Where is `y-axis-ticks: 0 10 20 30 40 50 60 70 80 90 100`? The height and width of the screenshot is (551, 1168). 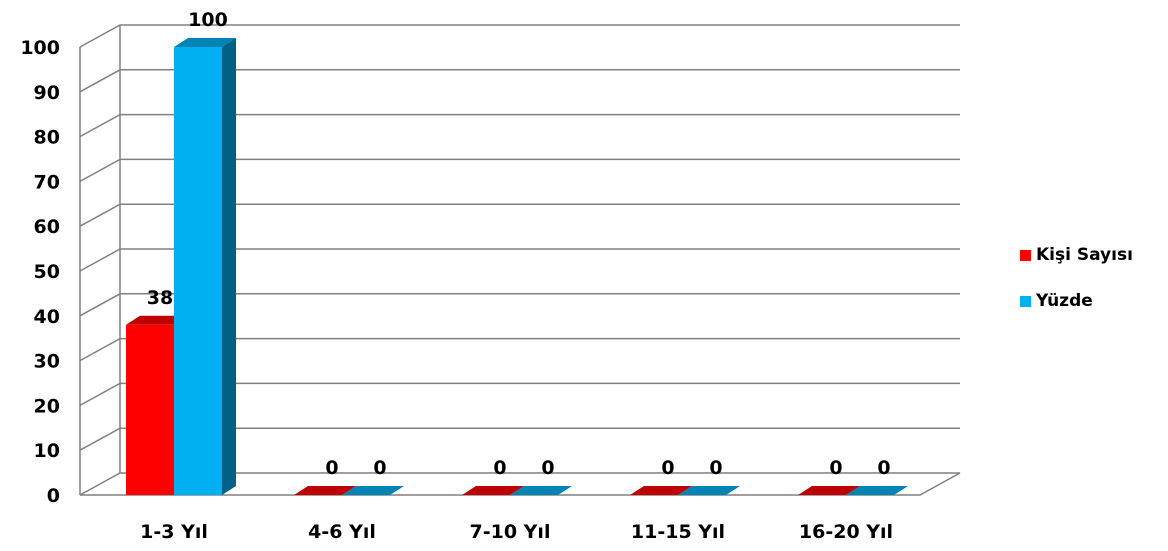 y-axis-ticks: 0 10 20 30 40 50 60 70 80 90 100 is located at coordinates (40, 272).